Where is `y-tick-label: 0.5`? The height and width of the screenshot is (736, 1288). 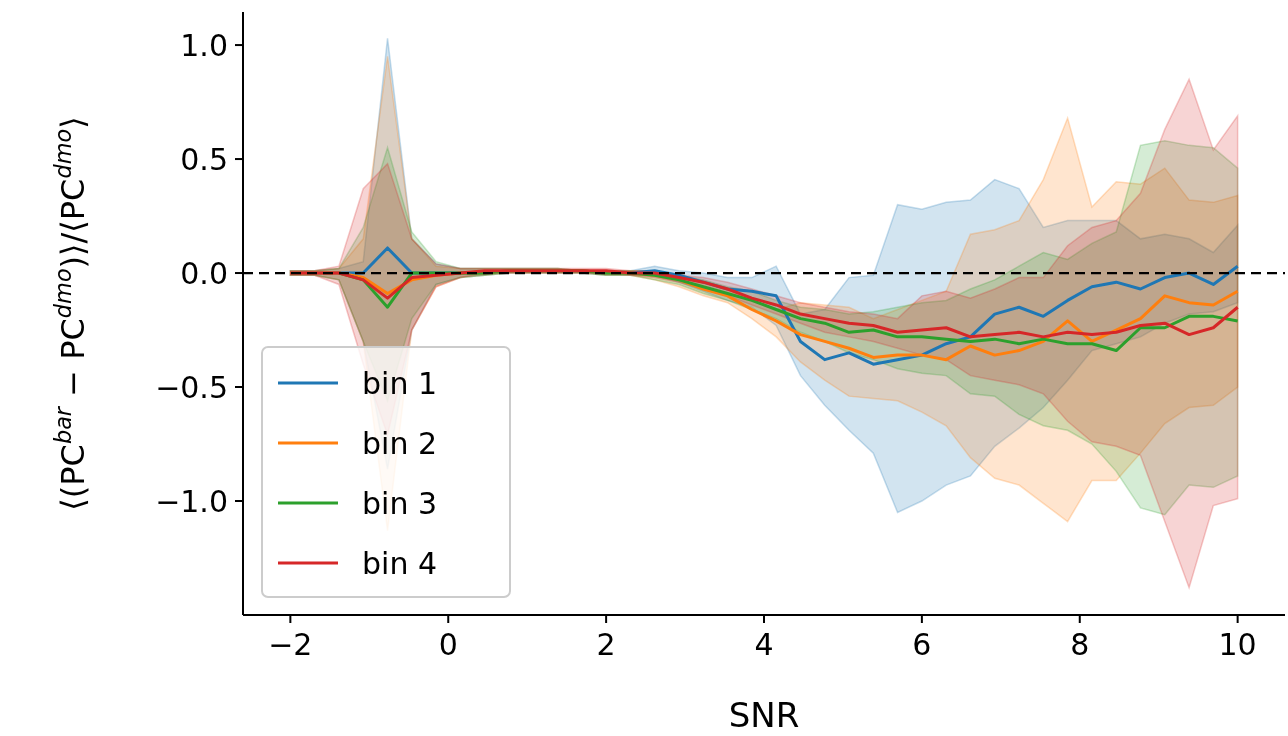 y-tick-label: 0.5 is located at coordinates (204, 159).